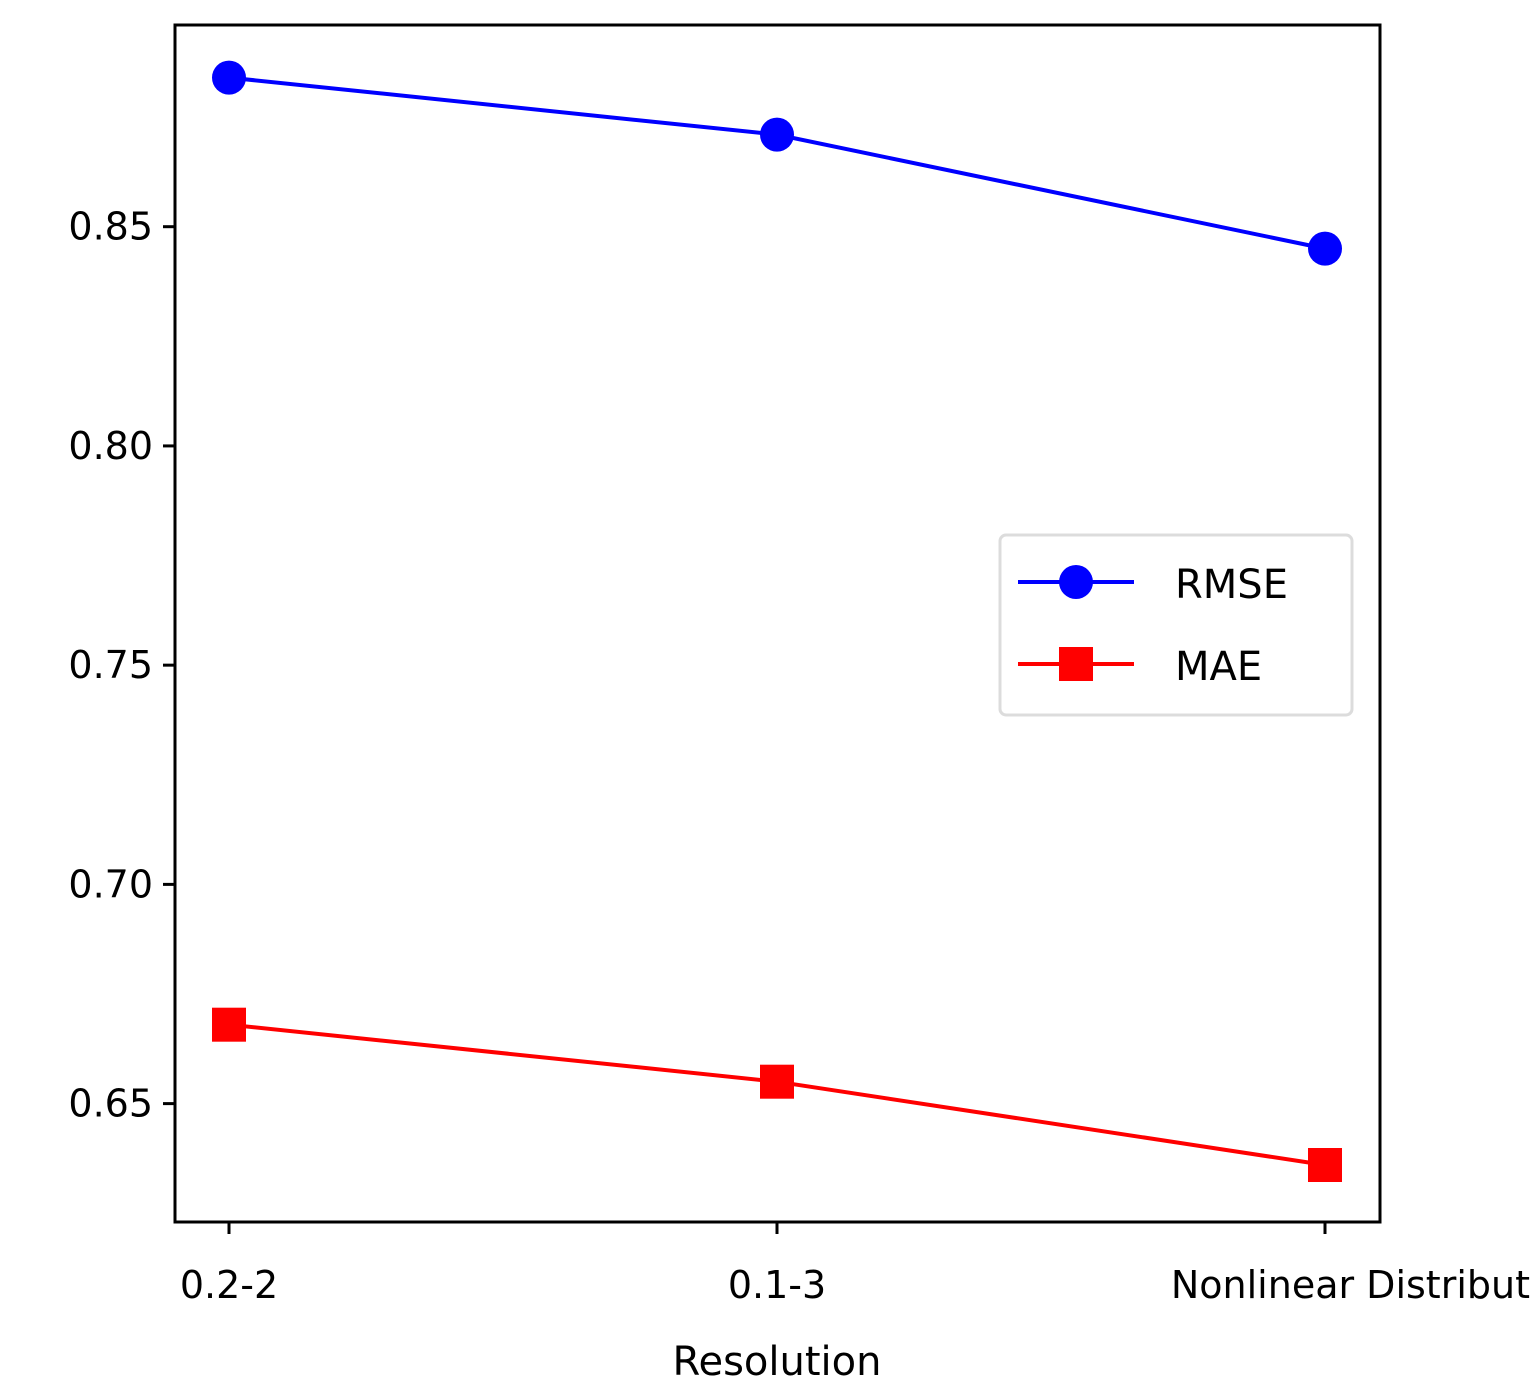 The height and width of the screenshot is (1395, 1535). I want to click on legend-marker-mae, so click(1076, 664).